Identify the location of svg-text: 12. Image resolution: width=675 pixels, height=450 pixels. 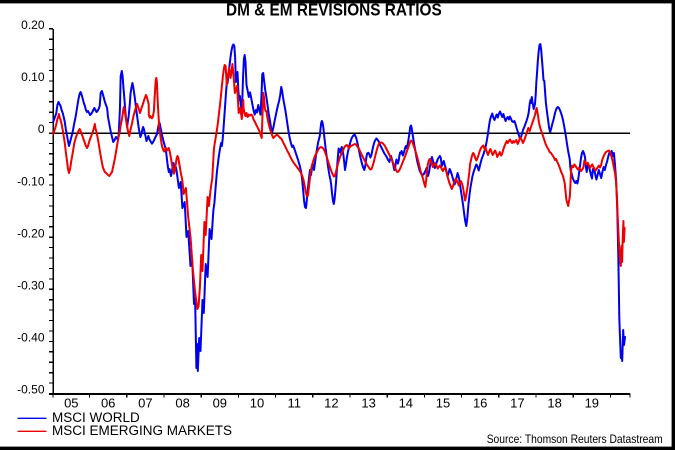
(331, 402).